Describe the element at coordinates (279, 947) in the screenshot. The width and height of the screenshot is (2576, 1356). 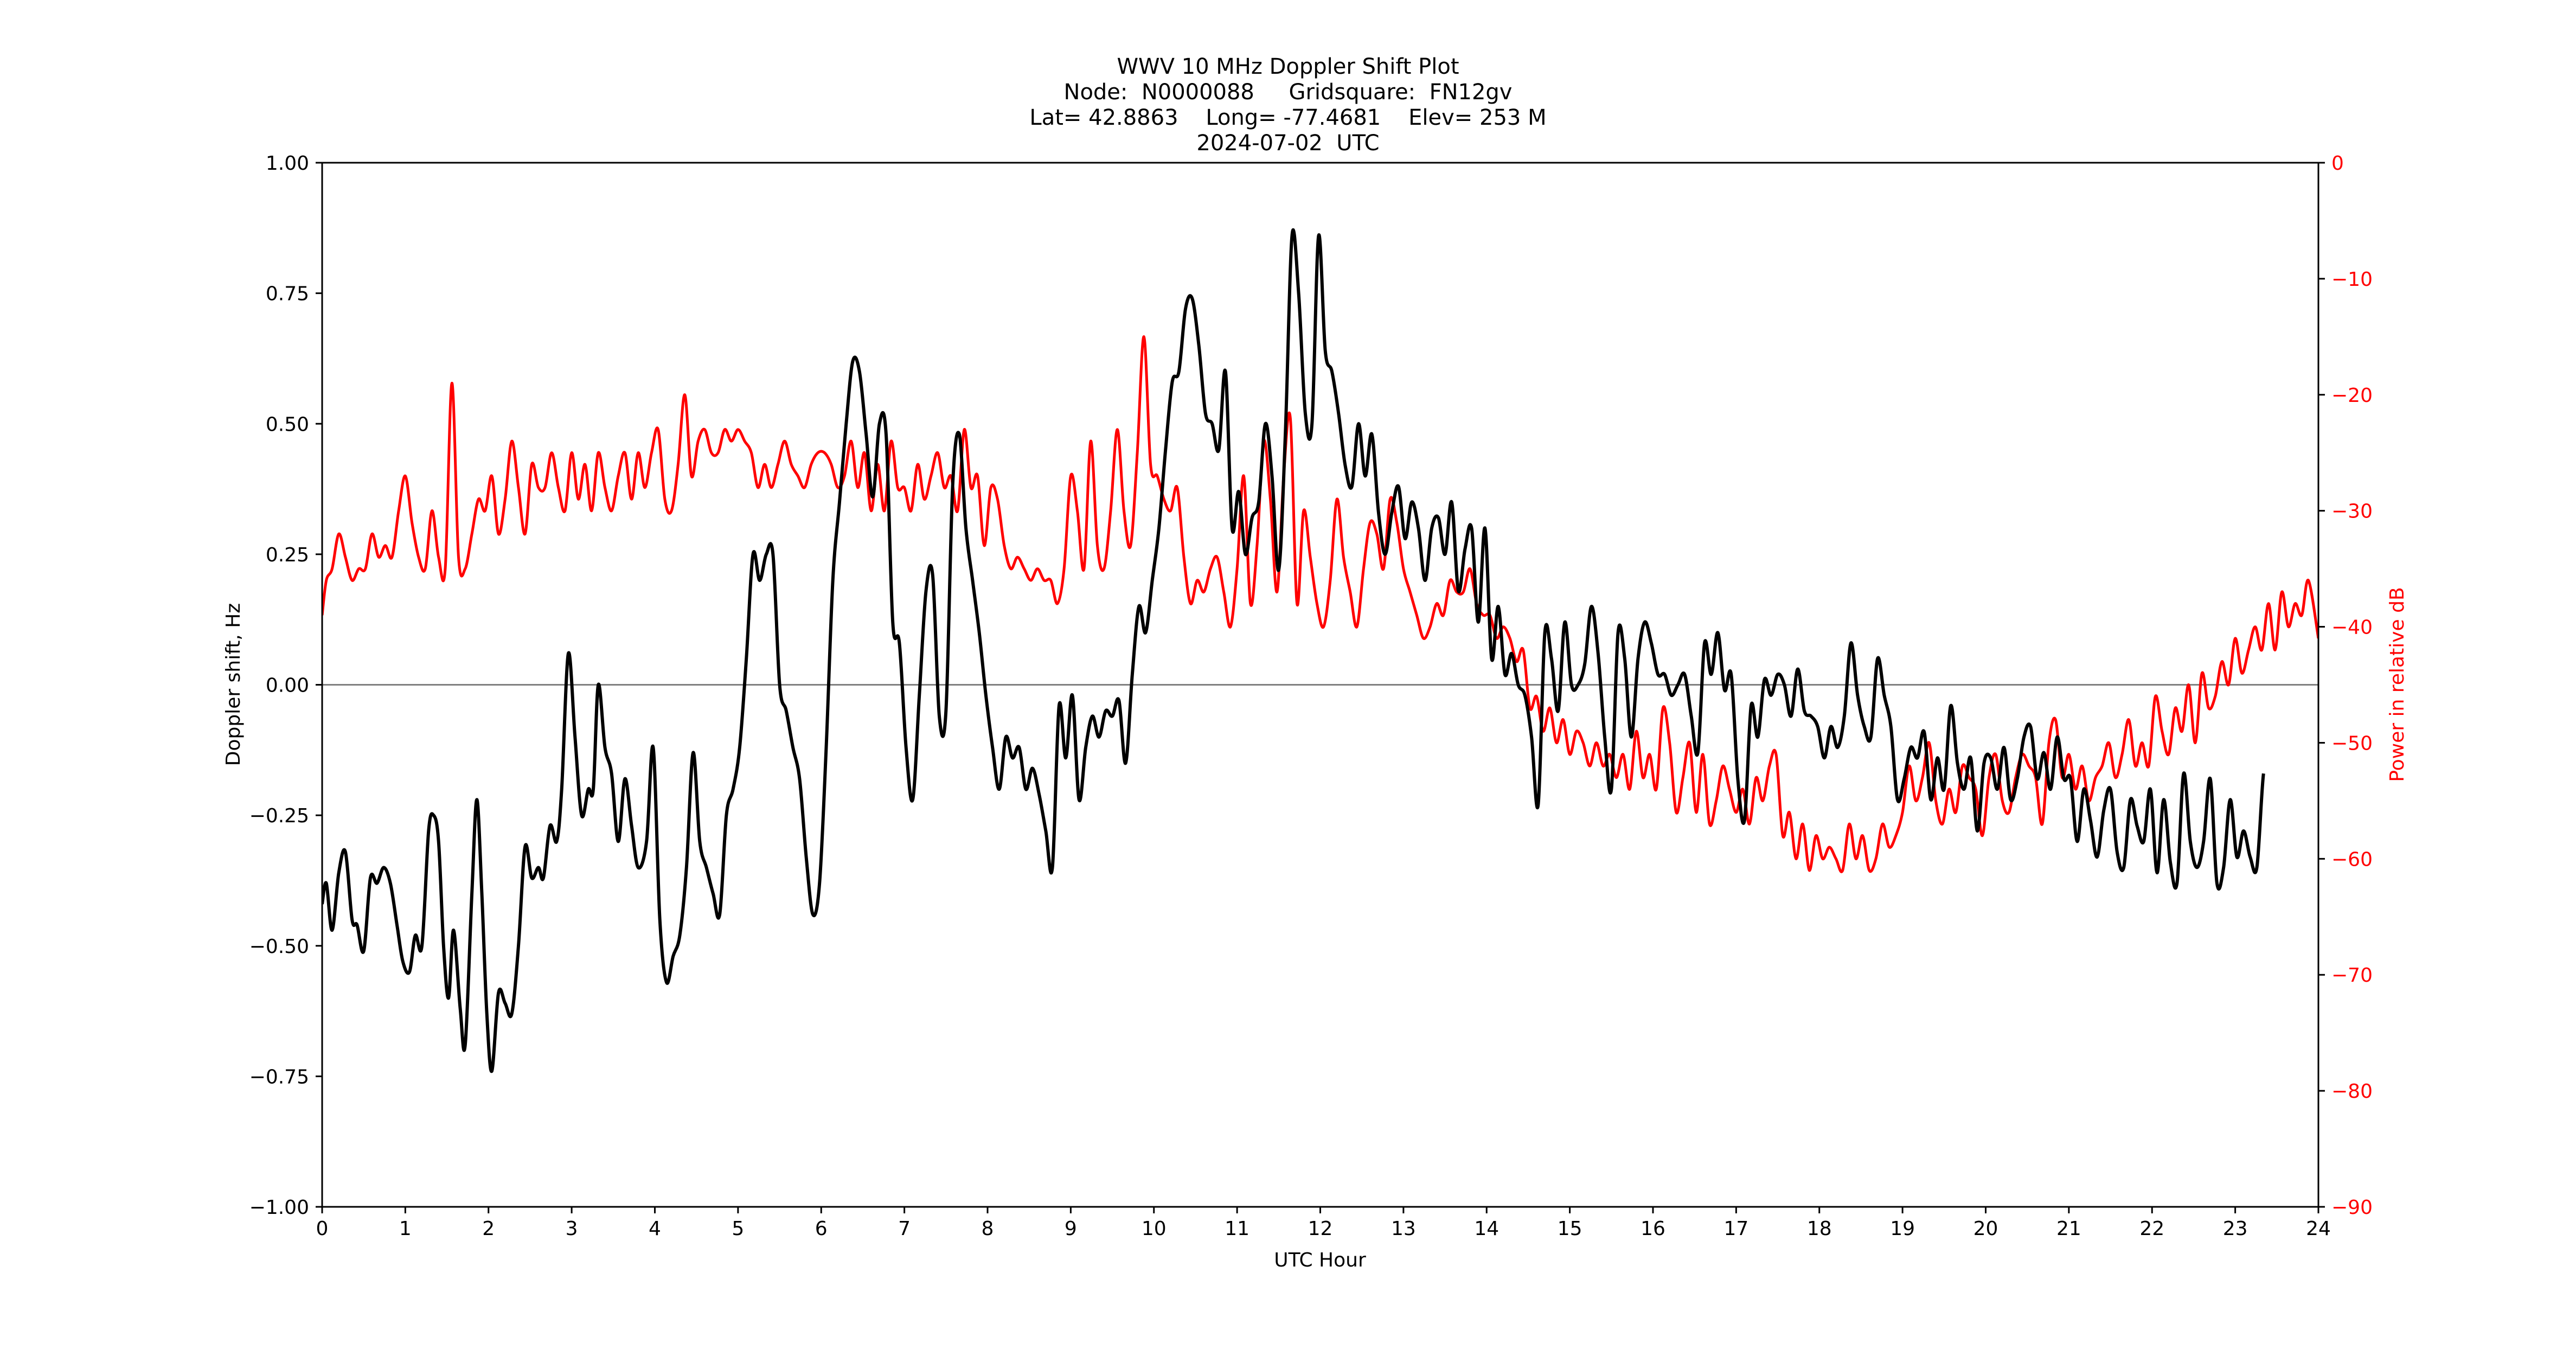
I see `left-y-tick-label: −0.50` at that location.